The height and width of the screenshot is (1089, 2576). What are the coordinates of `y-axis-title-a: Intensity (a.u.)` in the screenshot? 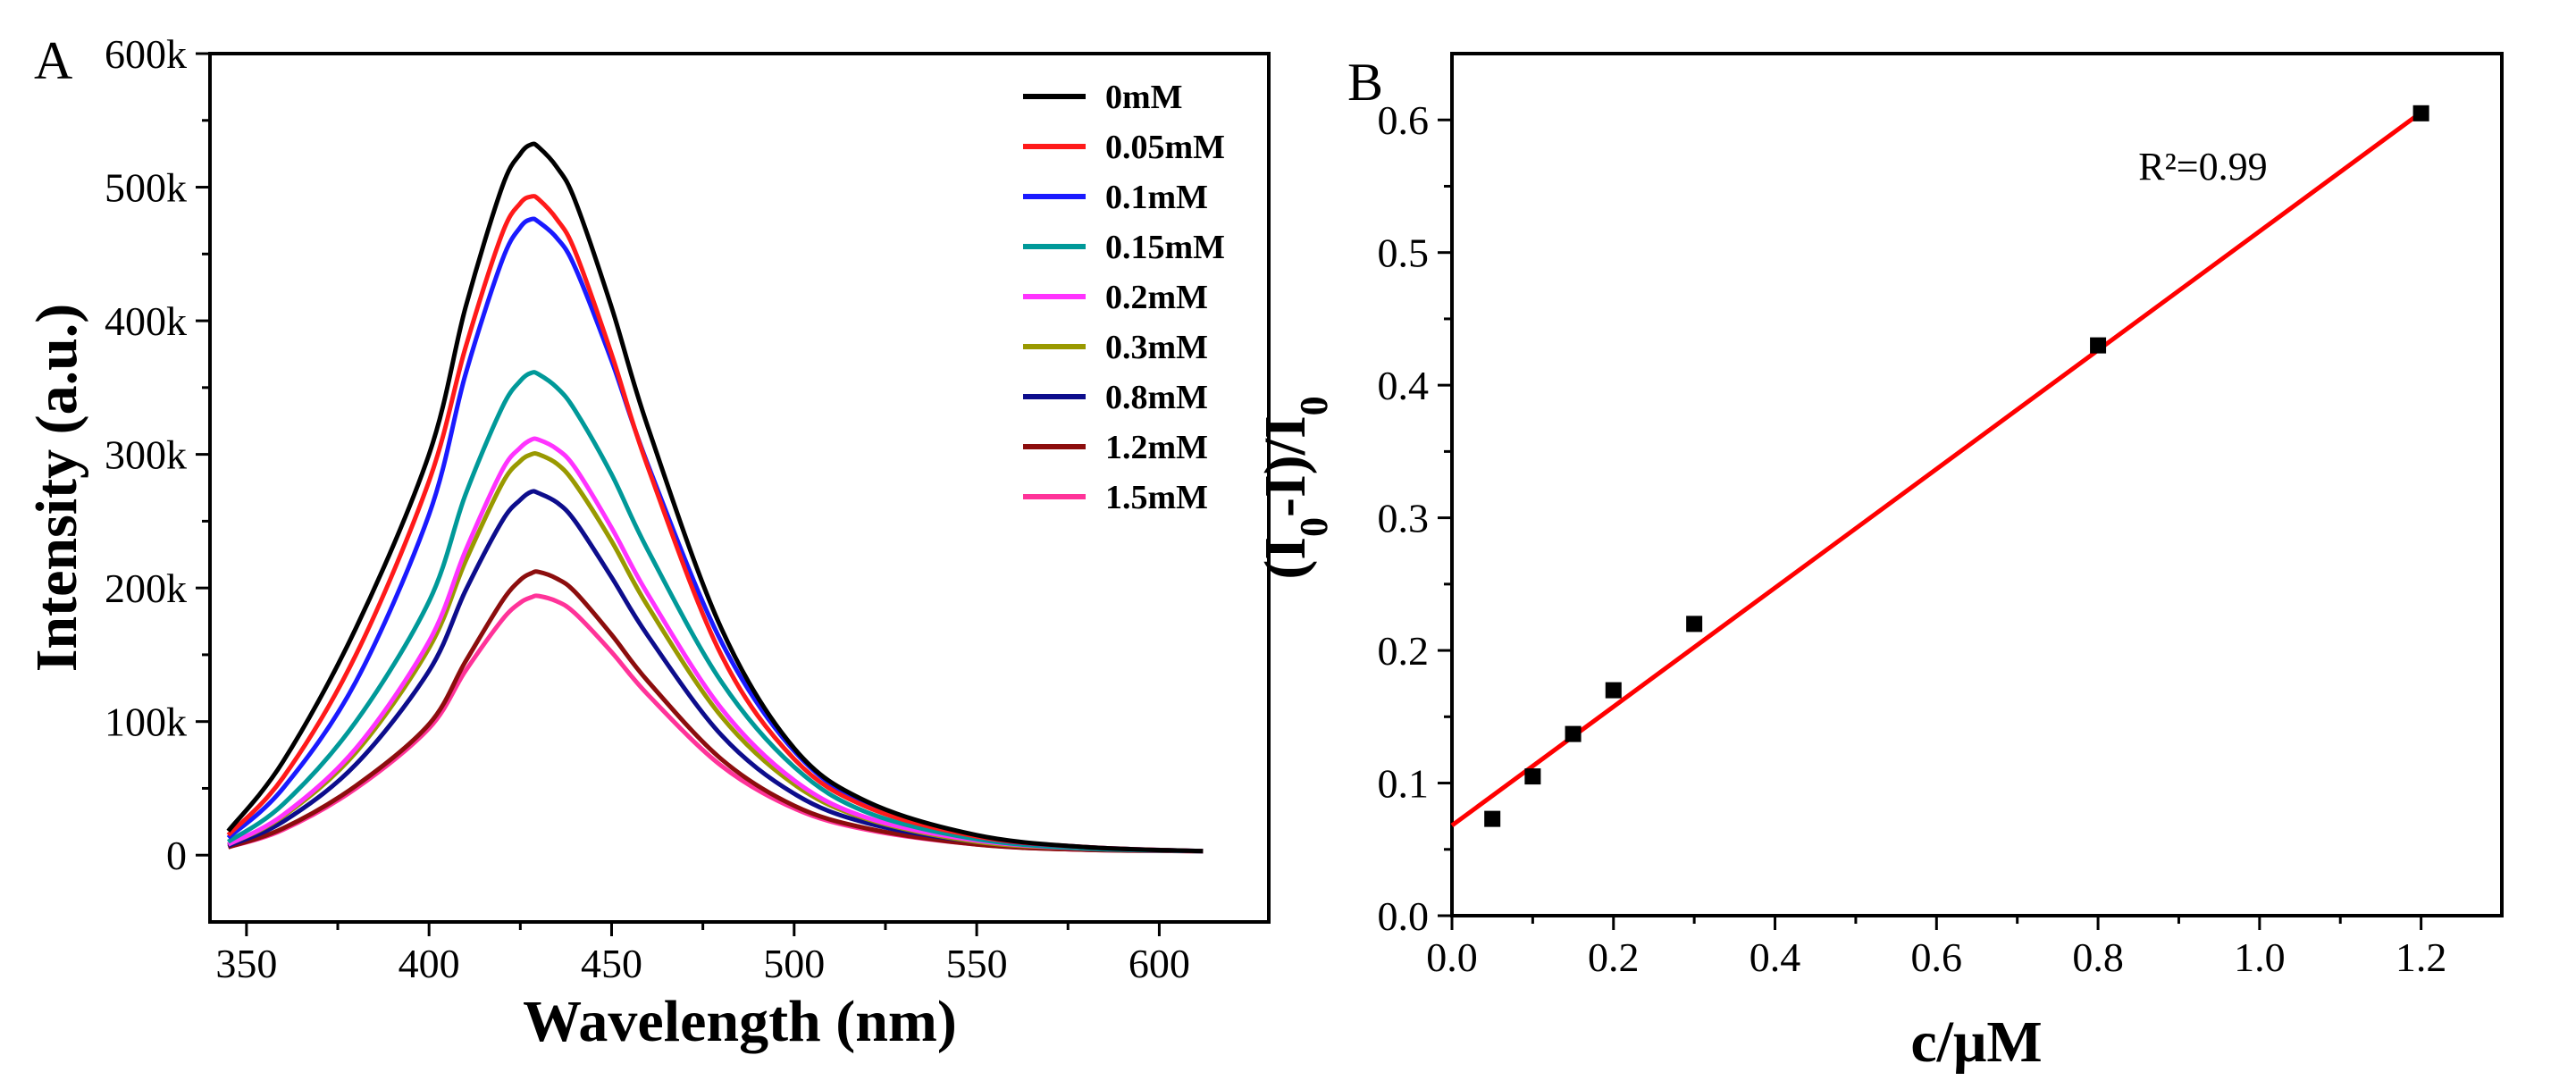 It's located at (57, 488).